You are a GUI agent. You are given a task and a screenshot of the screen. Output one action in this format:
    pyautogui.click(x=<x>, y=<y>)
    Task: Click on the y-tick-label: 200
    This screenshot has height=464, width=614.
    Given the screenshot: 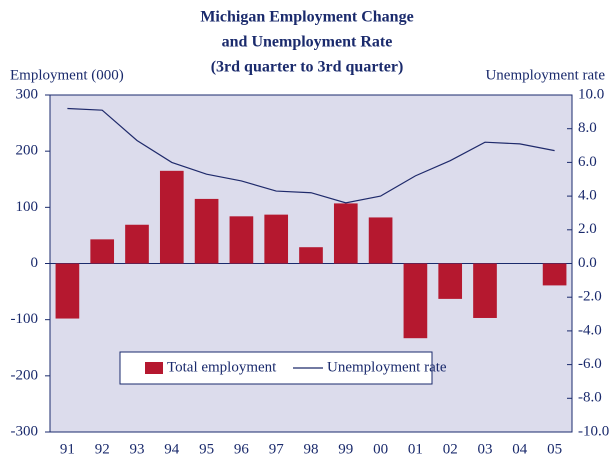 What is the action you would take?
    pyautogui.click(x=27, y=151)
    